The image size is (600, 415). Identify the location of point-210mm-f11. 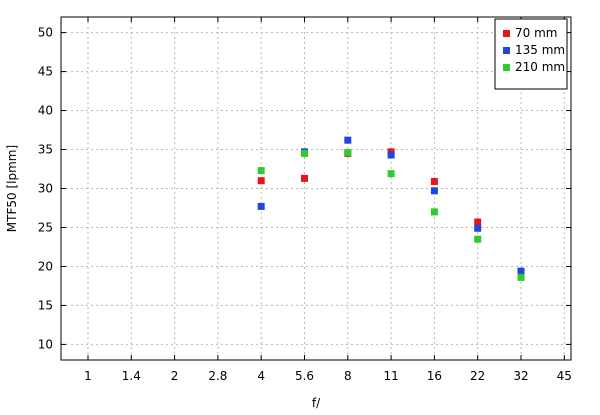
(391, 174).